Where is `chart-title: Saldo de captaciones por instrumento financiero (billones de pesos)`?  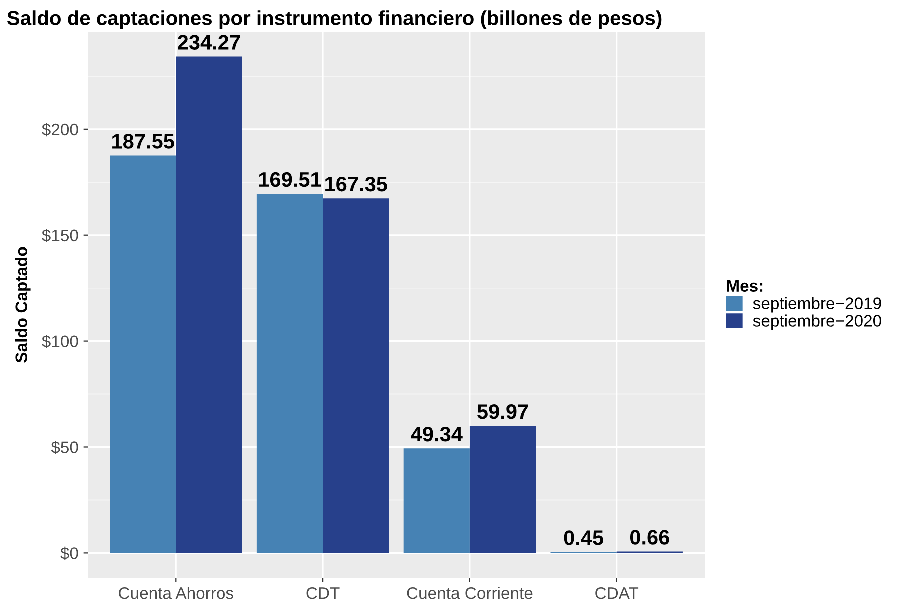
chart-title: Saldo de captaciones por instrumento financiero (billones de pesos) is located at coordinates (334, 20).